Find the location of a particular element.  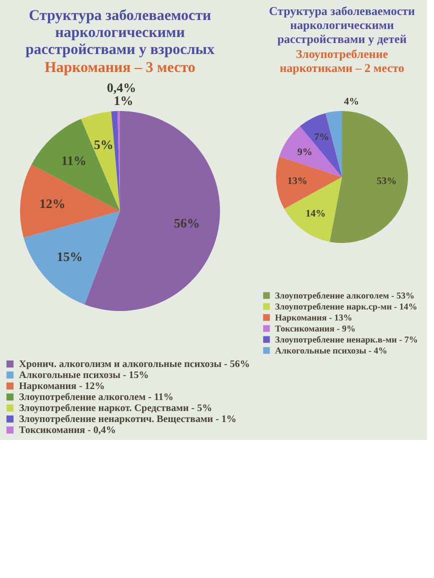

legend-label: Злоупотребление алкоголем - 11% is located at coordinates (96, 397).